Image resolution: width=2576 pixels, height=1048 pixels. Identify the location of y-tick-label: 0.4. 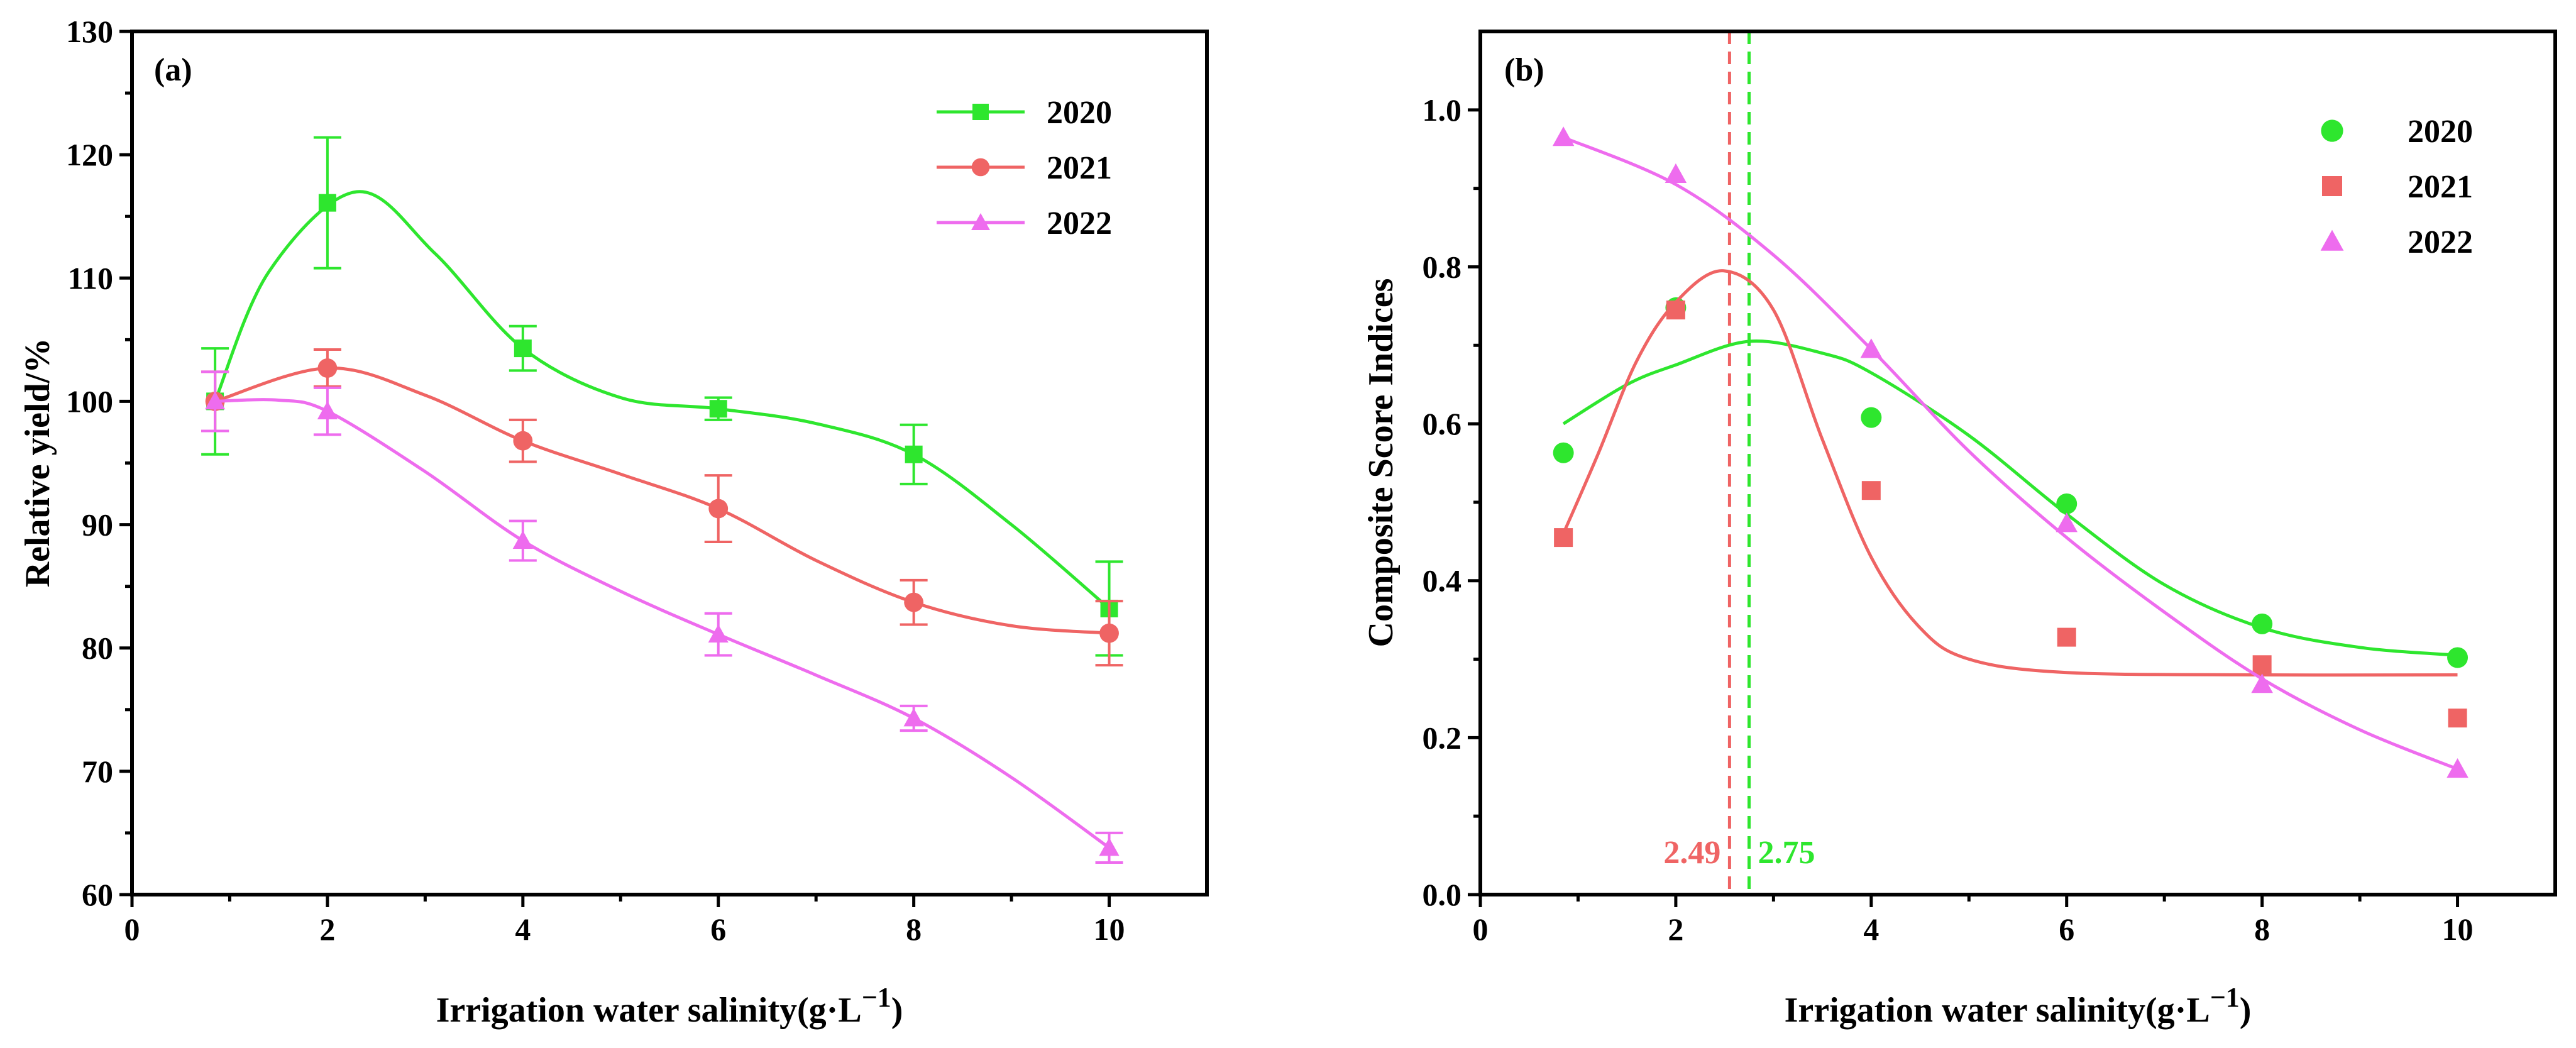
(1442, 580).